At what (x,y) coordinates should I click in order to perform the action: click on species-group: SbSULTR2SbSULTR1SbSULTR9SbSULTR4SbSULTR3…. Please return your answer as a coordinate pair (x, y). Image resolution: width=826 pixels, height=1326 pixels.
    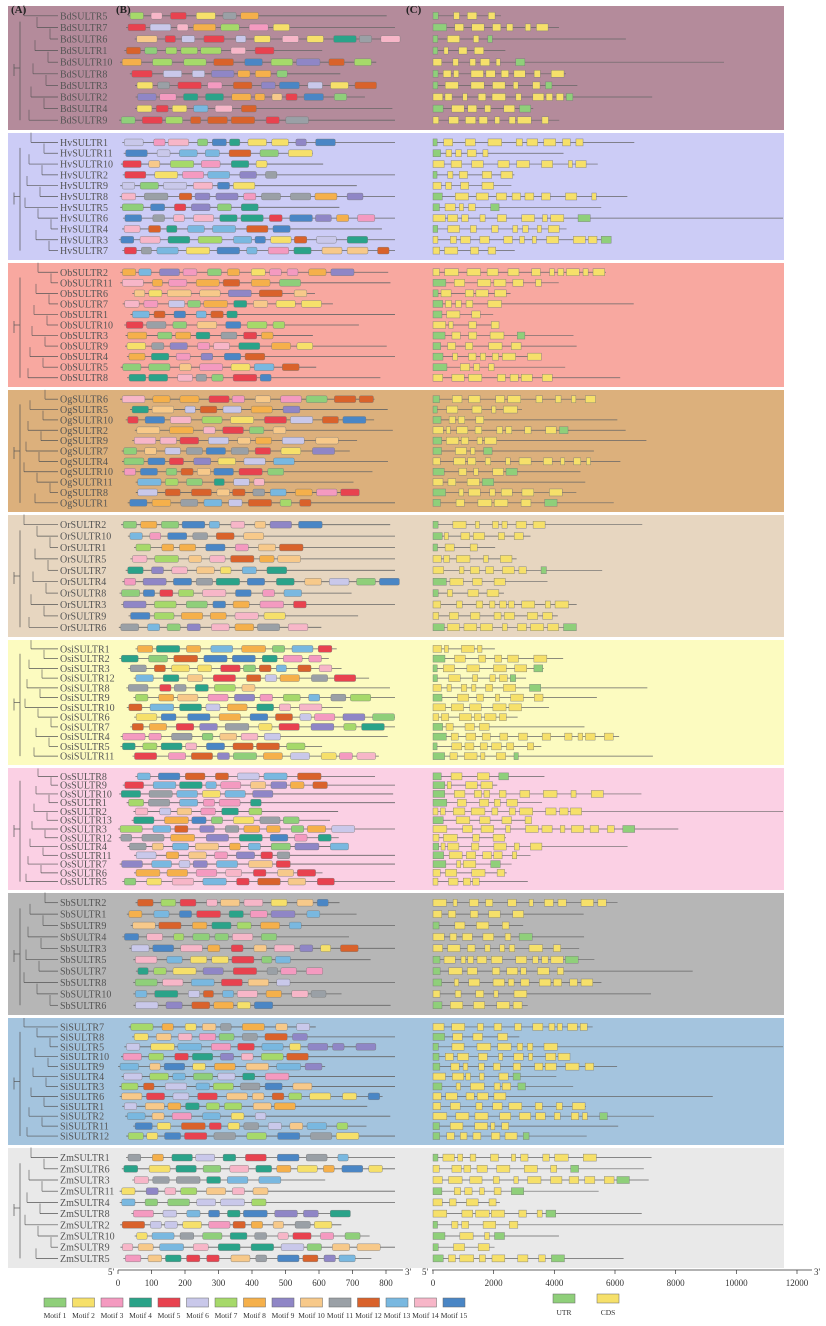
    Looking at the image, I should click on (396, 953).